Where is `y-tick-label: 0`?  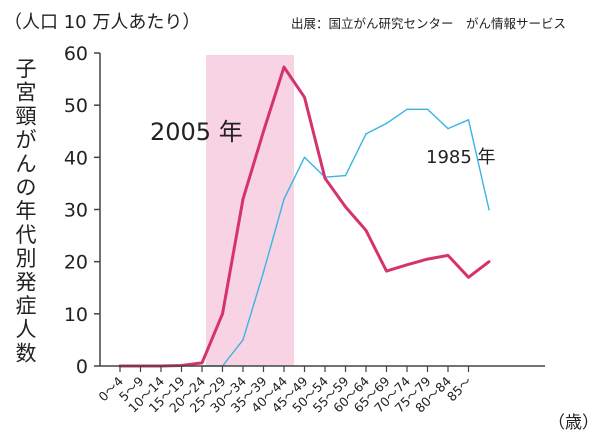 y-tick-label: 0 is located at coordinates (82, 367).